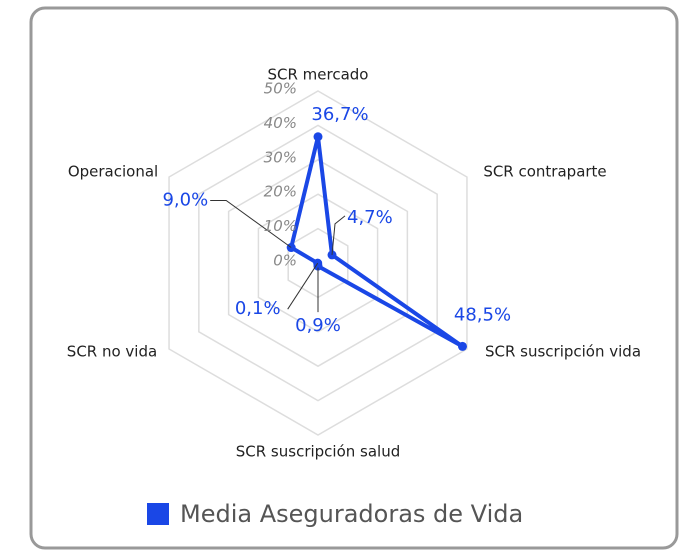  I want to click on legend-label: Media Aseguradoras de Vida, so click(351, 514).